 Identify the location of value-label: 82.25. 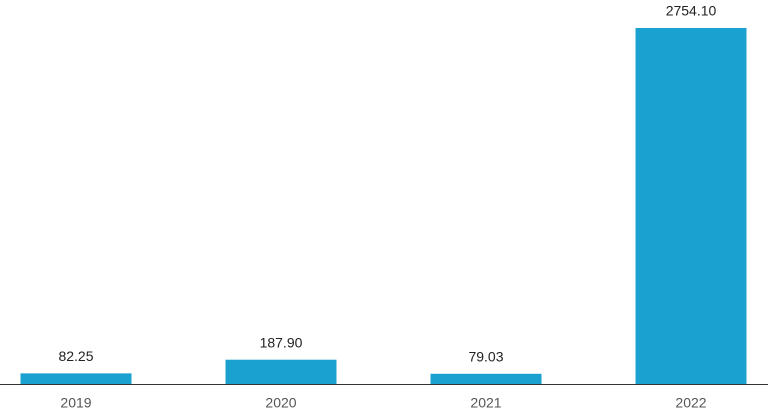
(75, 356).